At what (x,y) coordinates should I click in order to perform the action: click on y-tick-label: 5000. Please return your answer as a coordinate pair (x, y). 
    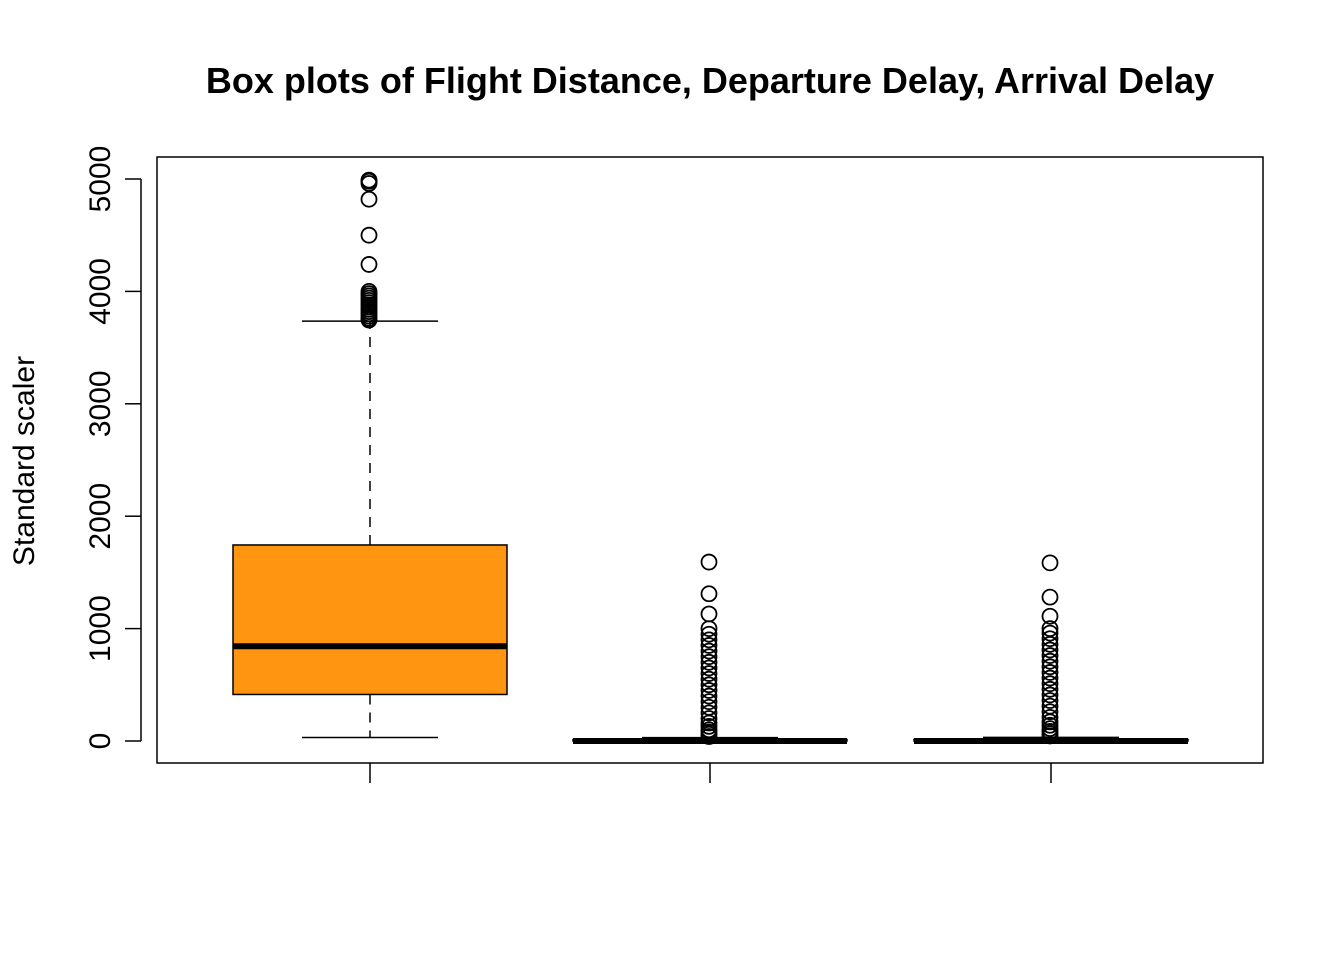
    Looking at the image, I should click on (100, 179).